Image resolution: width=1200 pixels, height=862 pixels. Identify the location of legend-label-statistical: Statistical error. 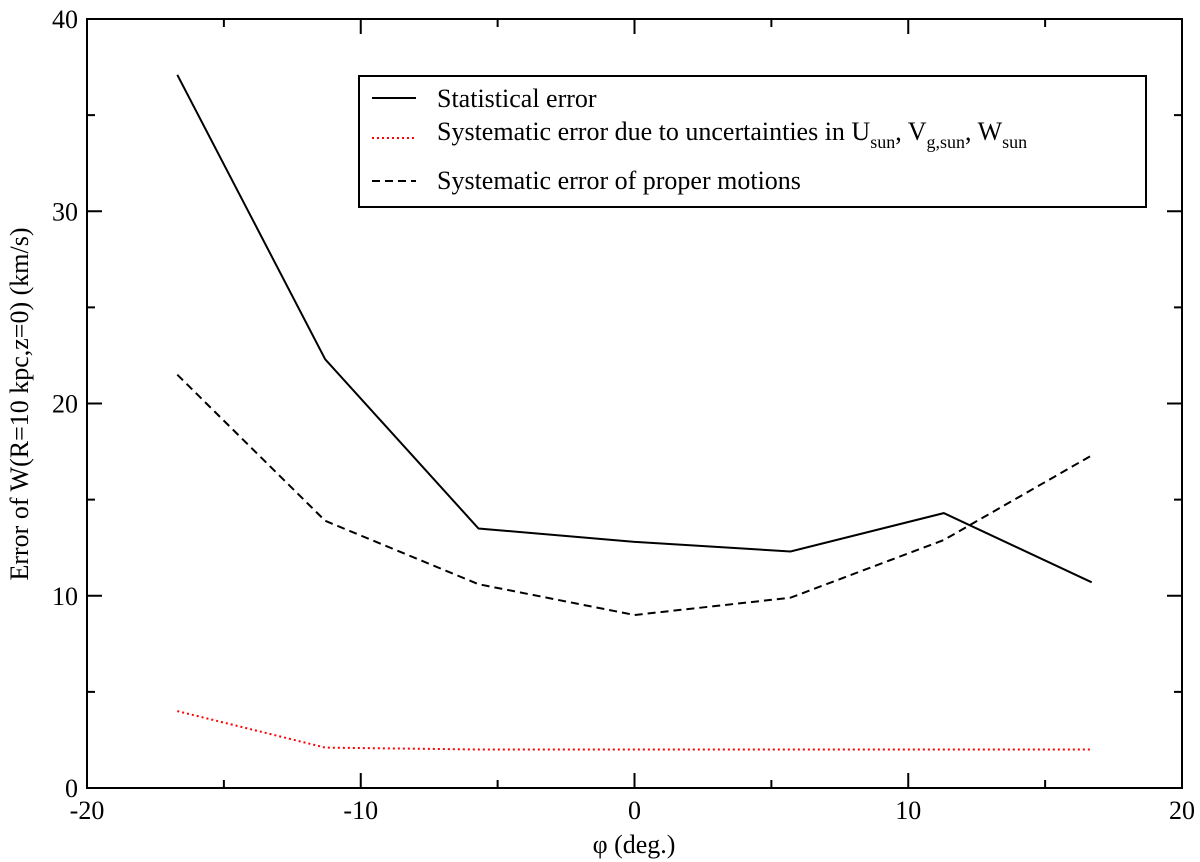
(517, 98).